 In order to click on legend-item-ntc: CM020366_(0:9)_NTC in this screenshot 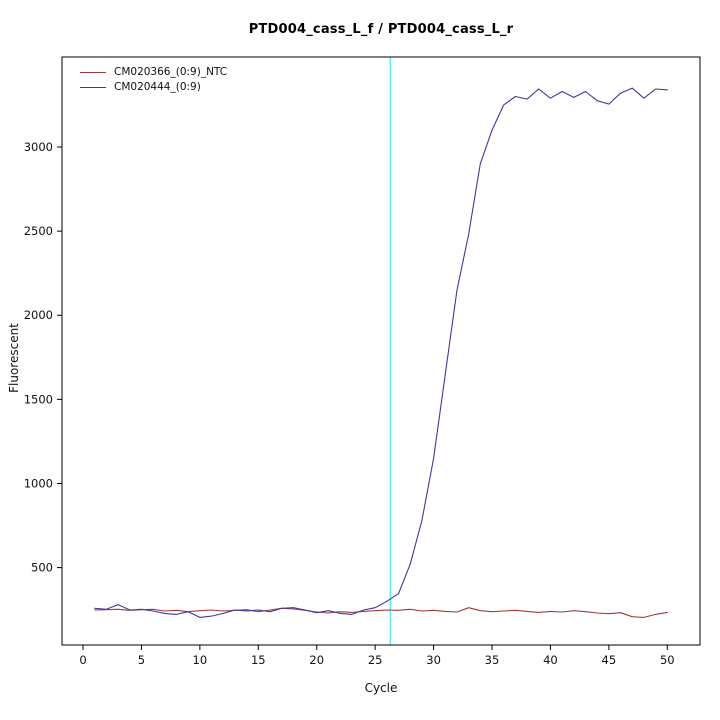, I will do `click(153, 72)`.